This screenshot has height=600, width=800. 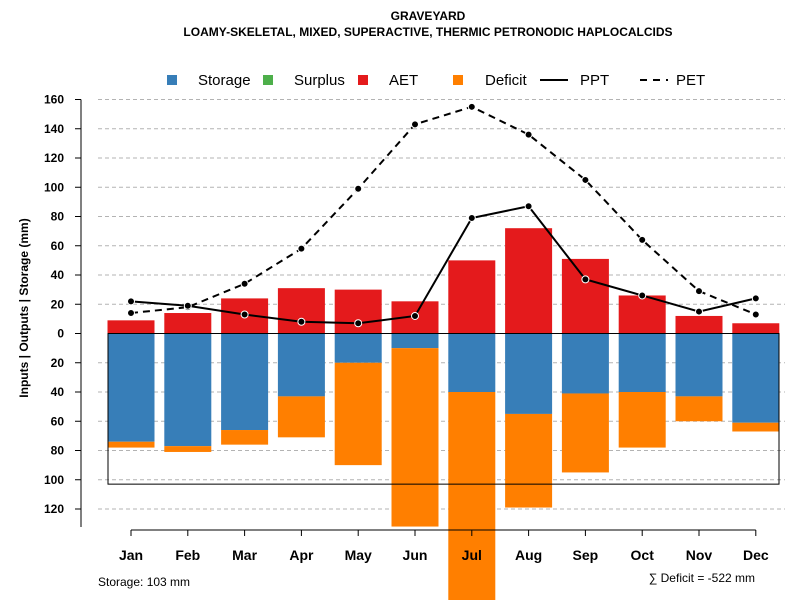 I want to click on legend-label-storage: Storage, so click(x=224, y=80).